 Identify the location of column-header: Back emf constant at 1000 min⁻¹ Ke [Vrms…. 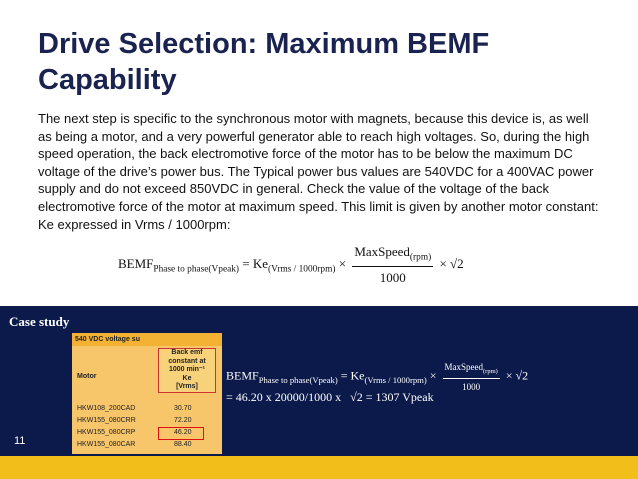
(187, 370).